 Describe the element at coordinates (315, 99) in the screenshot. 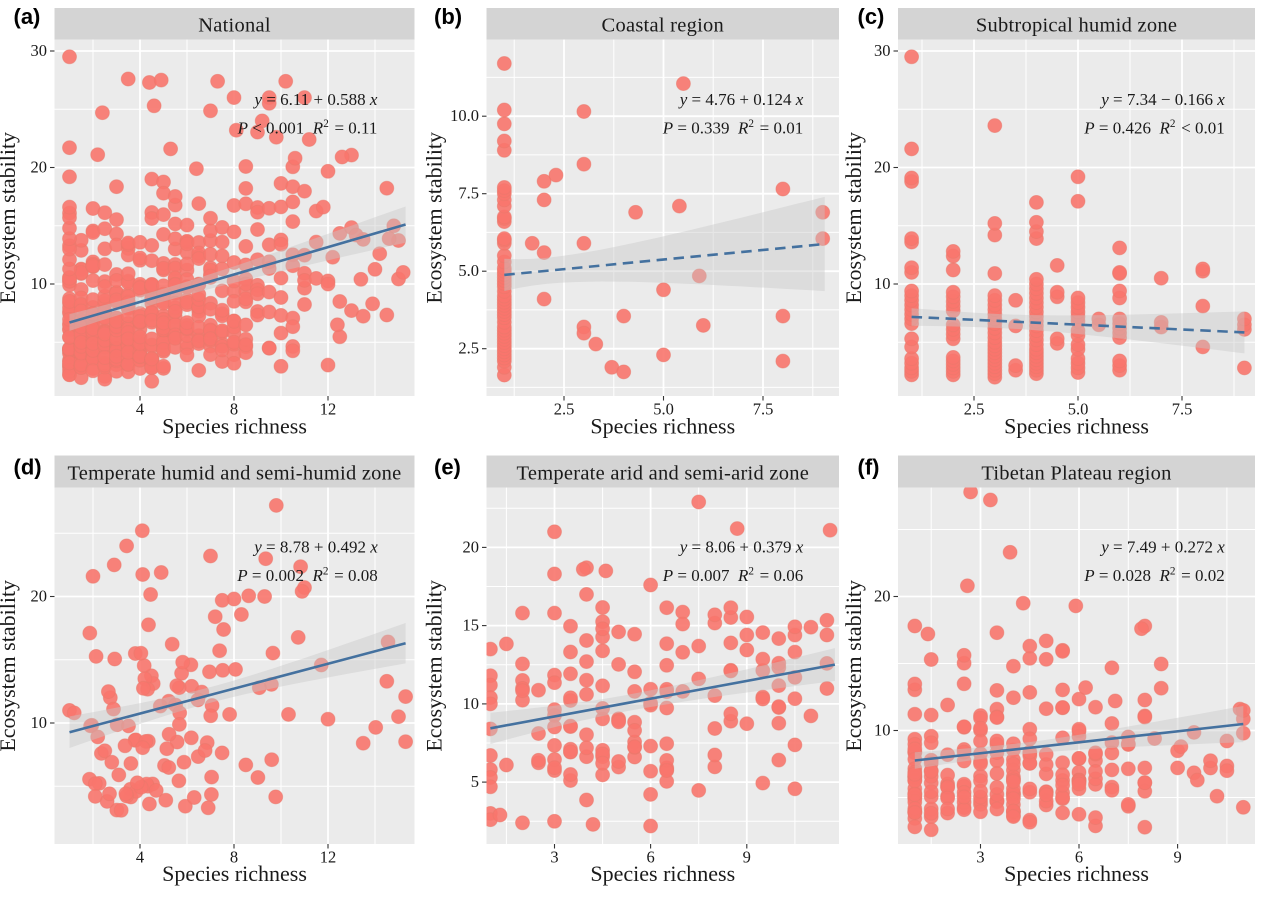

I see `svg-text: y = 6.11 + 0.588 x` at that location.